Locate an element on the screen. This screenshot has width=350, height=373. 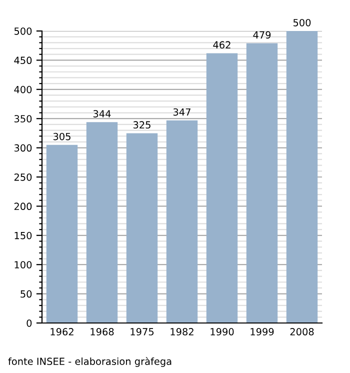
y-tick-label: 450 is located at coordinates (23, 60).